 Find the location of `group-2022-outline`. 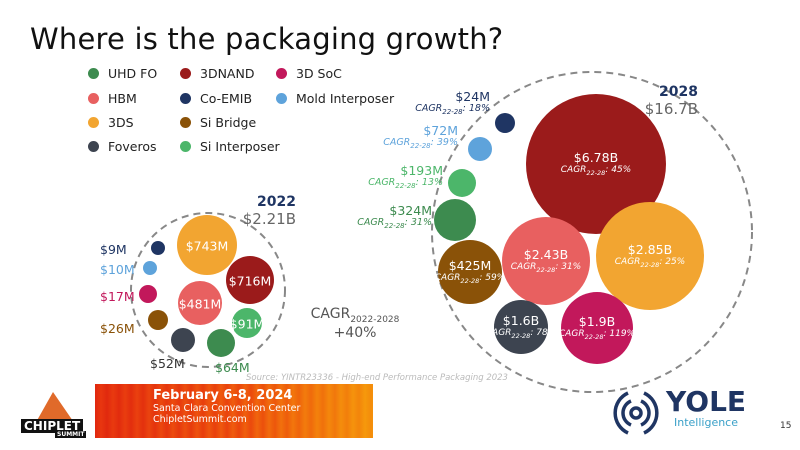

group-2022-outline is located at coordinates (208, 290).